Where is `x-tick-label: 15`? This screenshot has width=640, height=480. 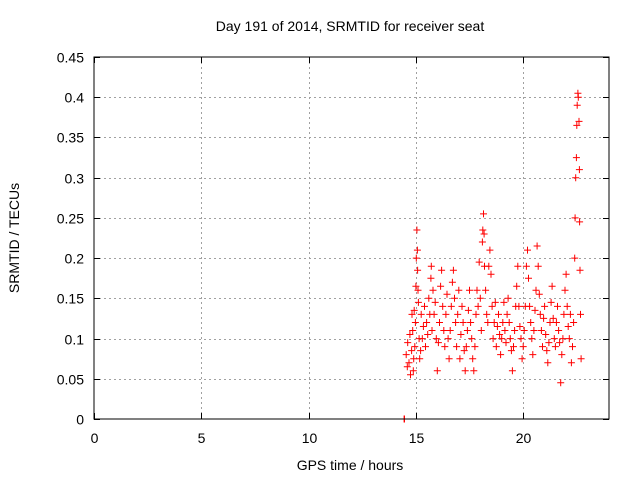
x-tick-label: 15 is located at coordinates (417, 438).